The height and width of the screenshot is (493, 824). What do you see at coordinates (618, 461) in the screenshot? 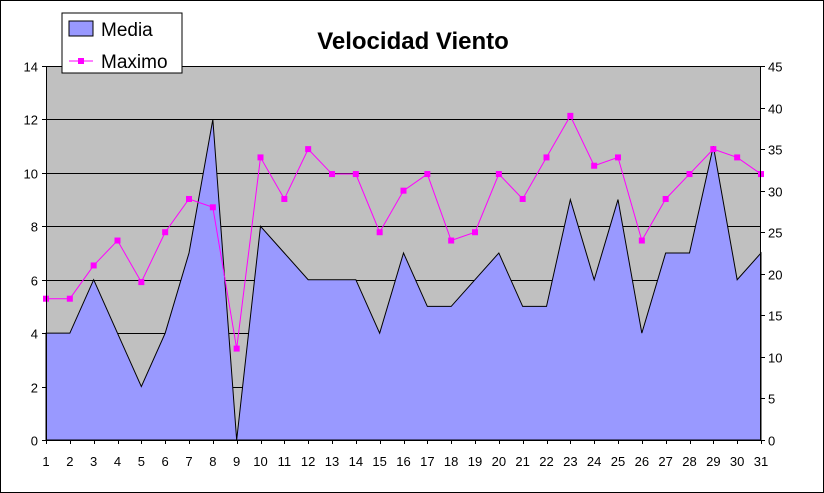
I see `x-tick-label: 25` at bounding box center [618, 461].